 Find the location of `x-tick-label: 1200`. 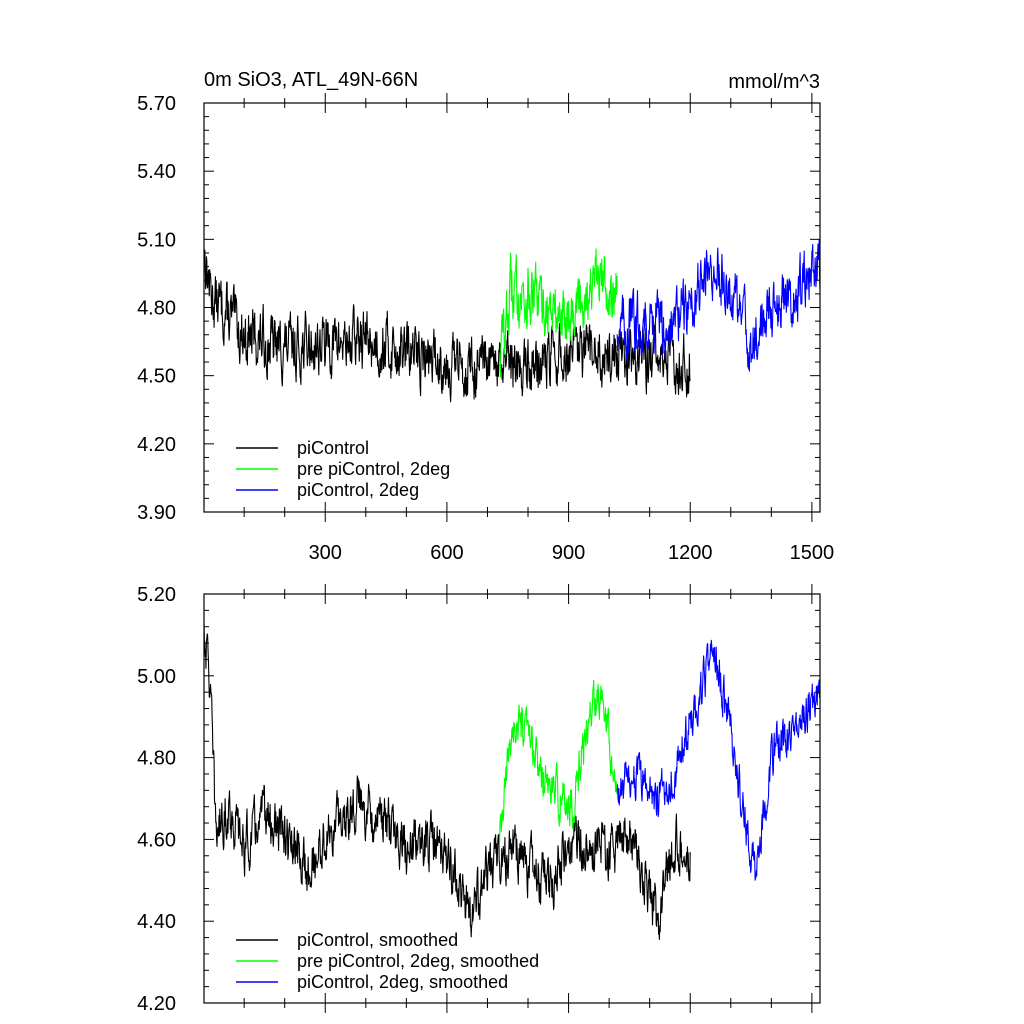

x-tick-label: 1200 is located at coordinates (690, 553).